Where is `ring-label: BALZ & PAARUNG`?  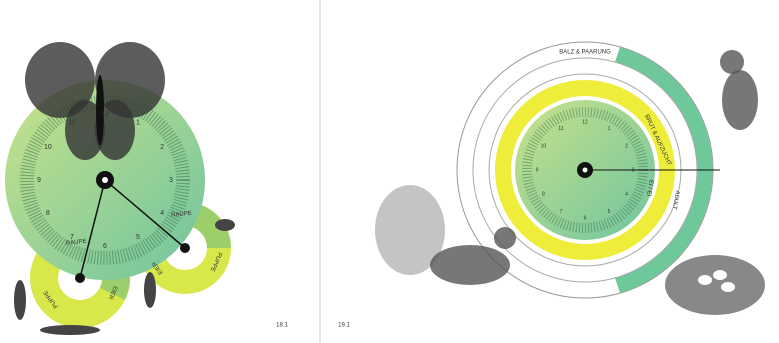 ring-label: BALZ & PAARUNG is located at coordinates (585, 53).